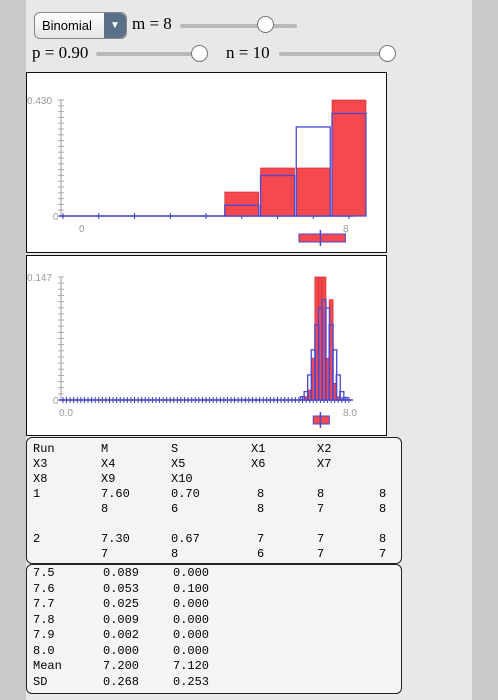 This screenshot has height=700, width=498. Describe the element at coordinates (108, 464) in the screenshot. I see `runs-header-cell: X4` at that location.